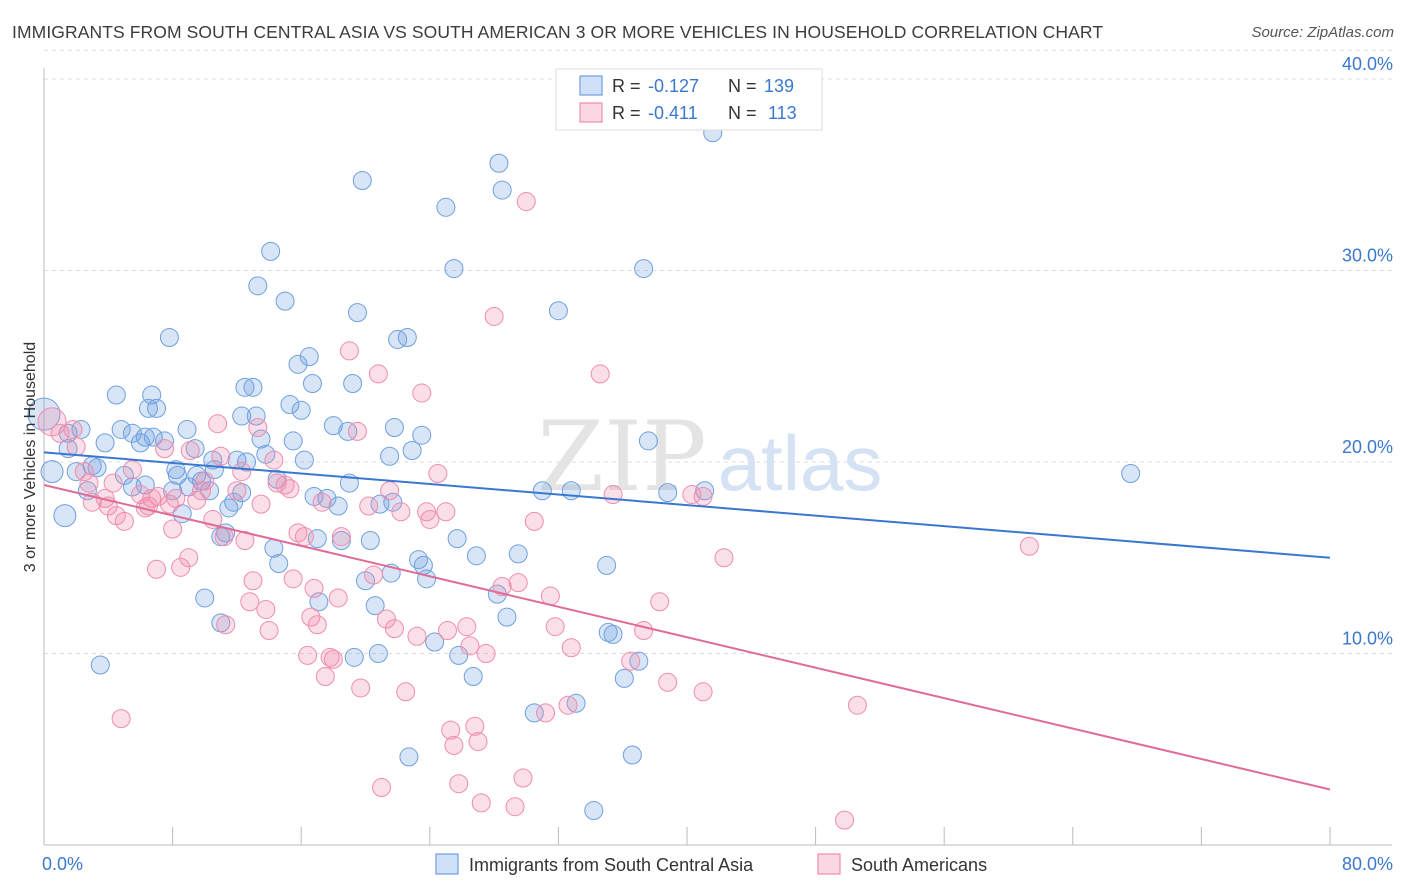 The height and width of the screenshot is (892, 1406). Describe the element at coordinates (1367, 64) in the screenshot. I see `y-tick-label: 40.0%` at that location.